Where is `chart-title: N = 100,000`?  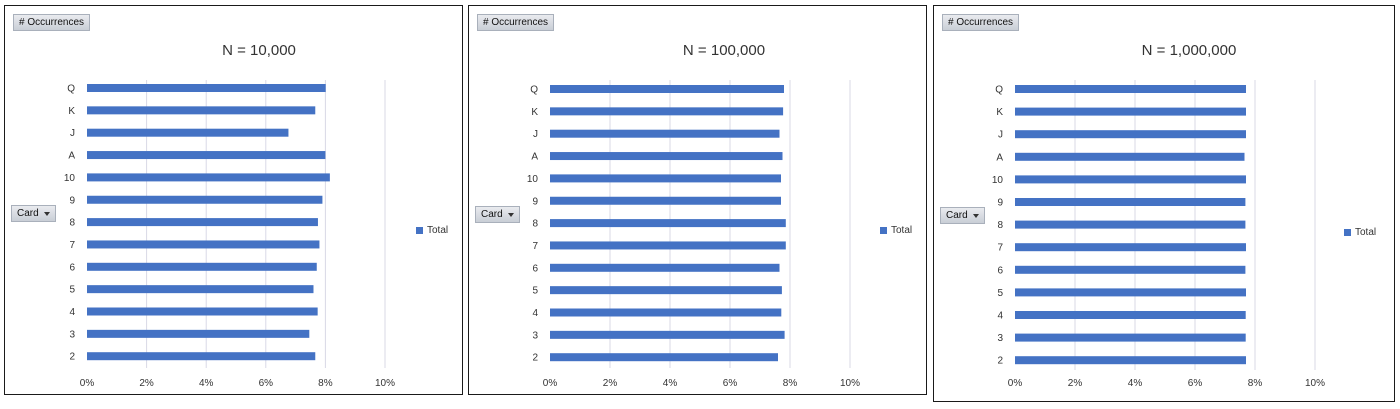 chart-title: N = 100,000 is located at coordinates (724, 50).